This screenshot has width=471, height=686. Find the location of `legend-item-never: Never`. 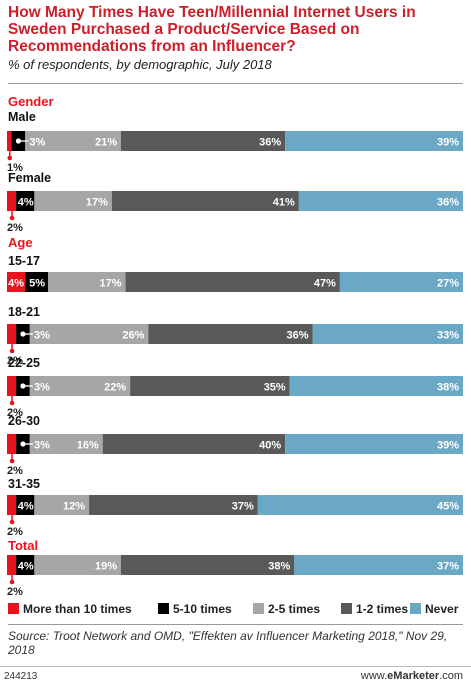

legend-item-never: Never is located at coordinates (434, 609).